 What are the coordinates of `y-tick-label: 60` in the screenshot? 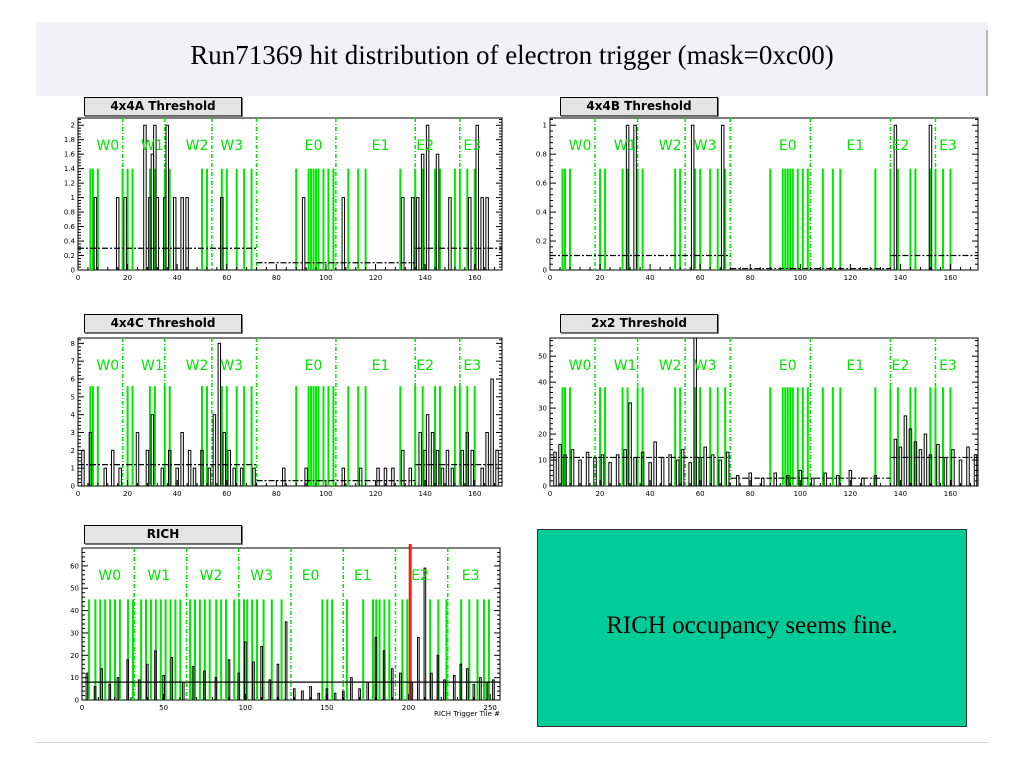 It's located at (74, 566).